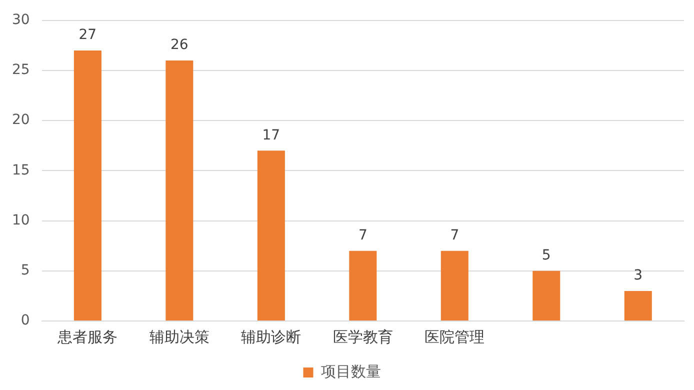 Image resolution: width=694 pixels, height=390 pixels. What do you see at coordinates (271, 337) in the screenshot?
I see `x-tick-label: 辅助诊断` at bounding box center [271, 337].